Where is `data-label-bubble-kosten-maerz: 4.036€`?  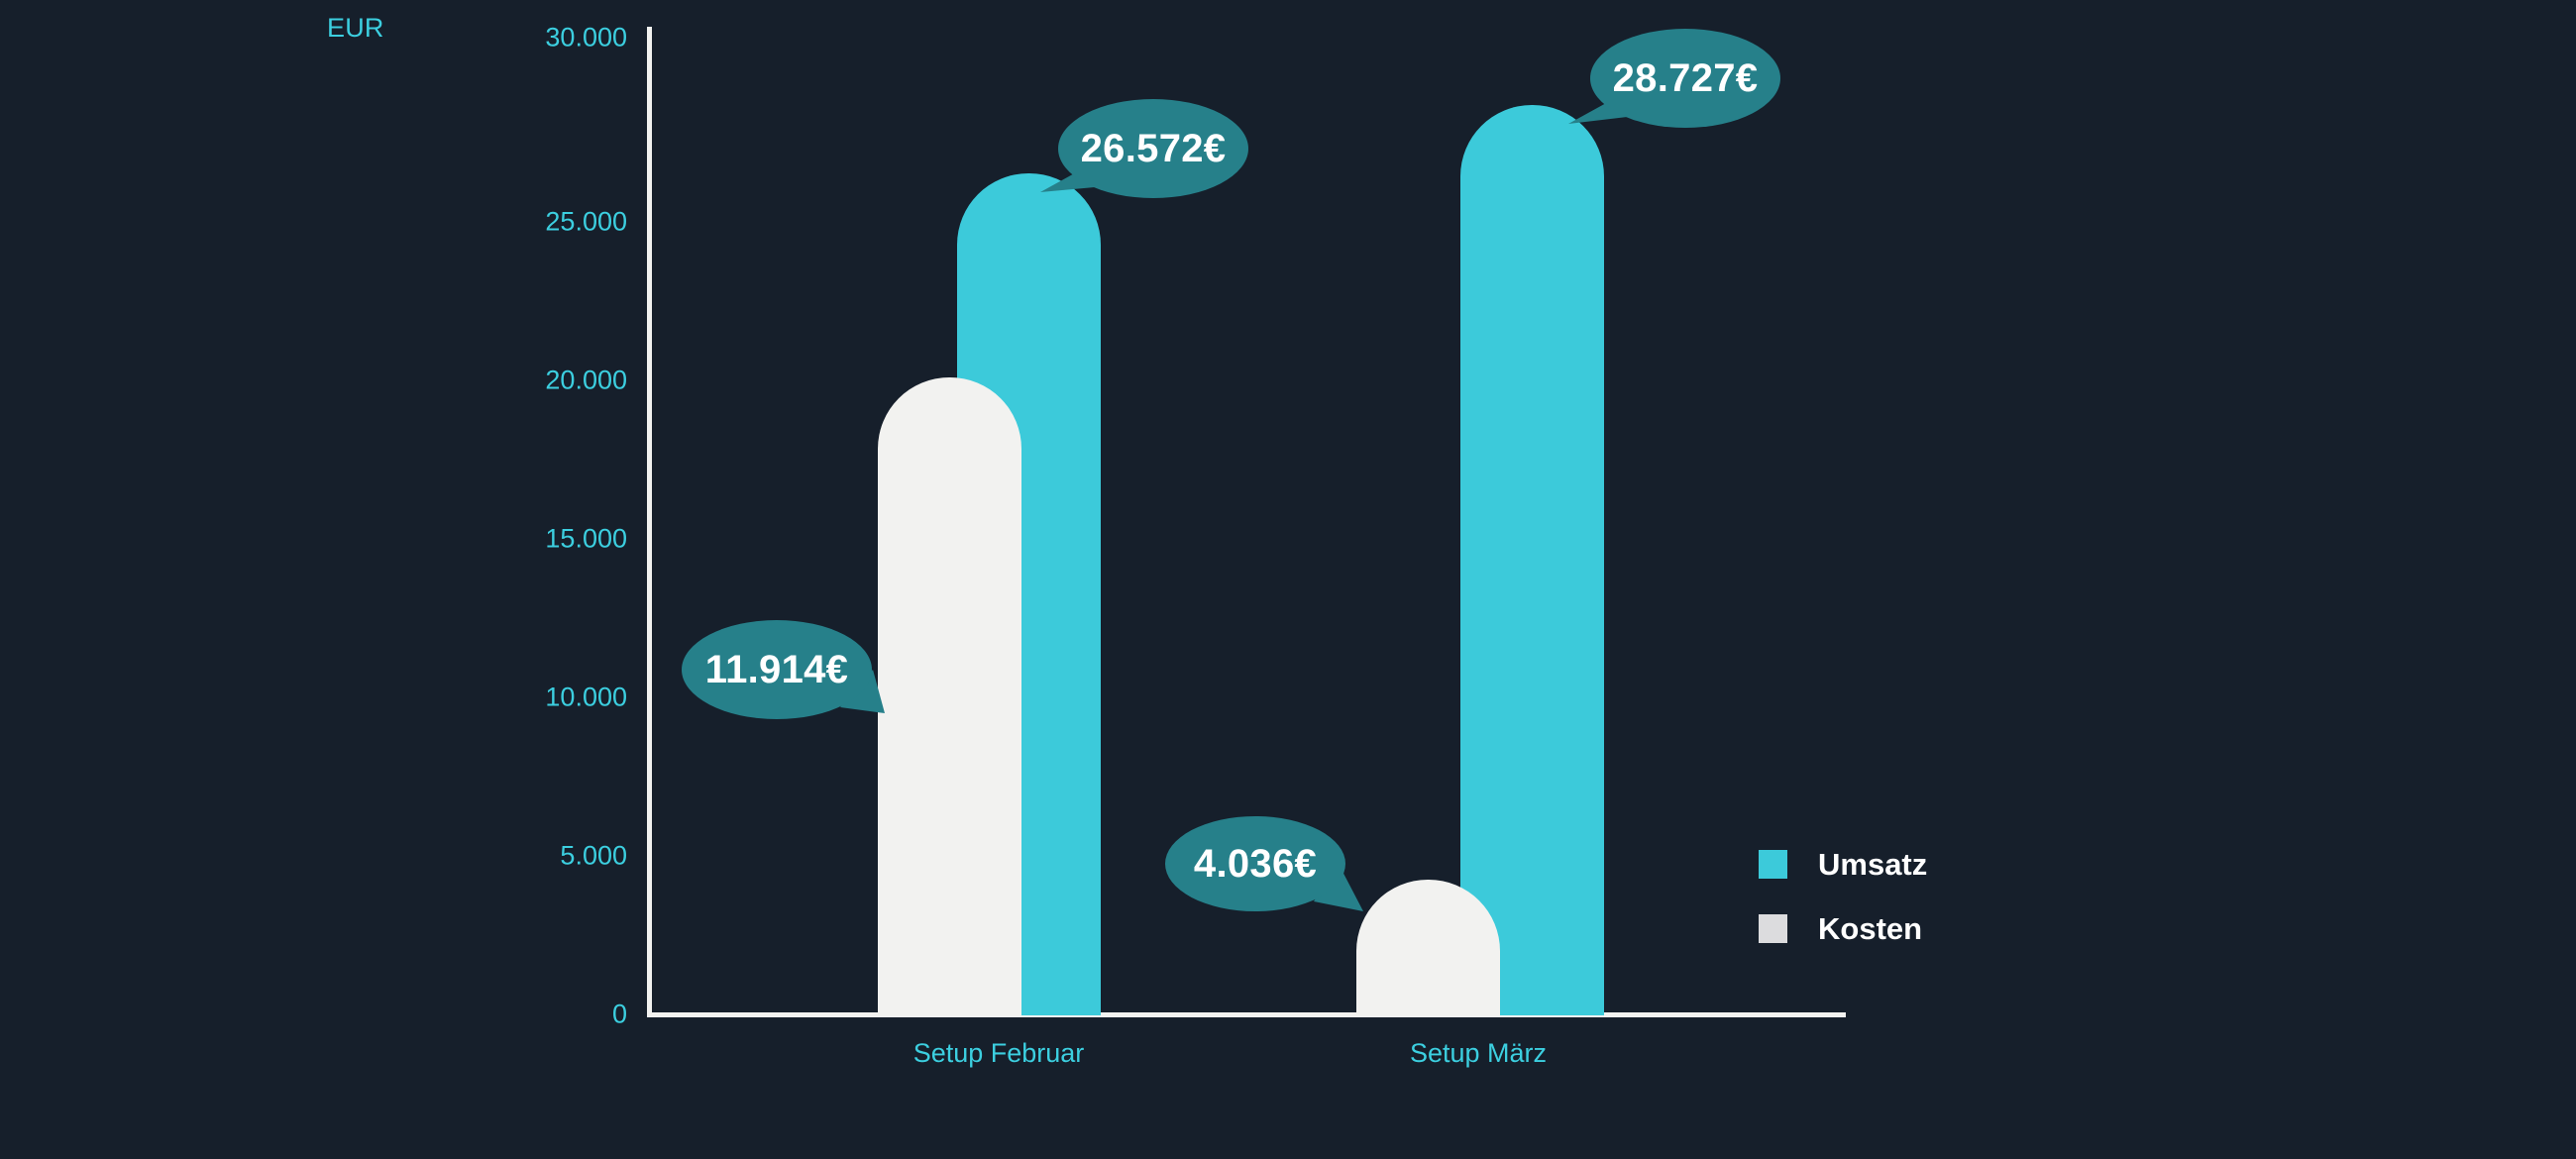 data-label-bubble-kosten-maerz: 4.036€ is located at coordinates (1264, 863).